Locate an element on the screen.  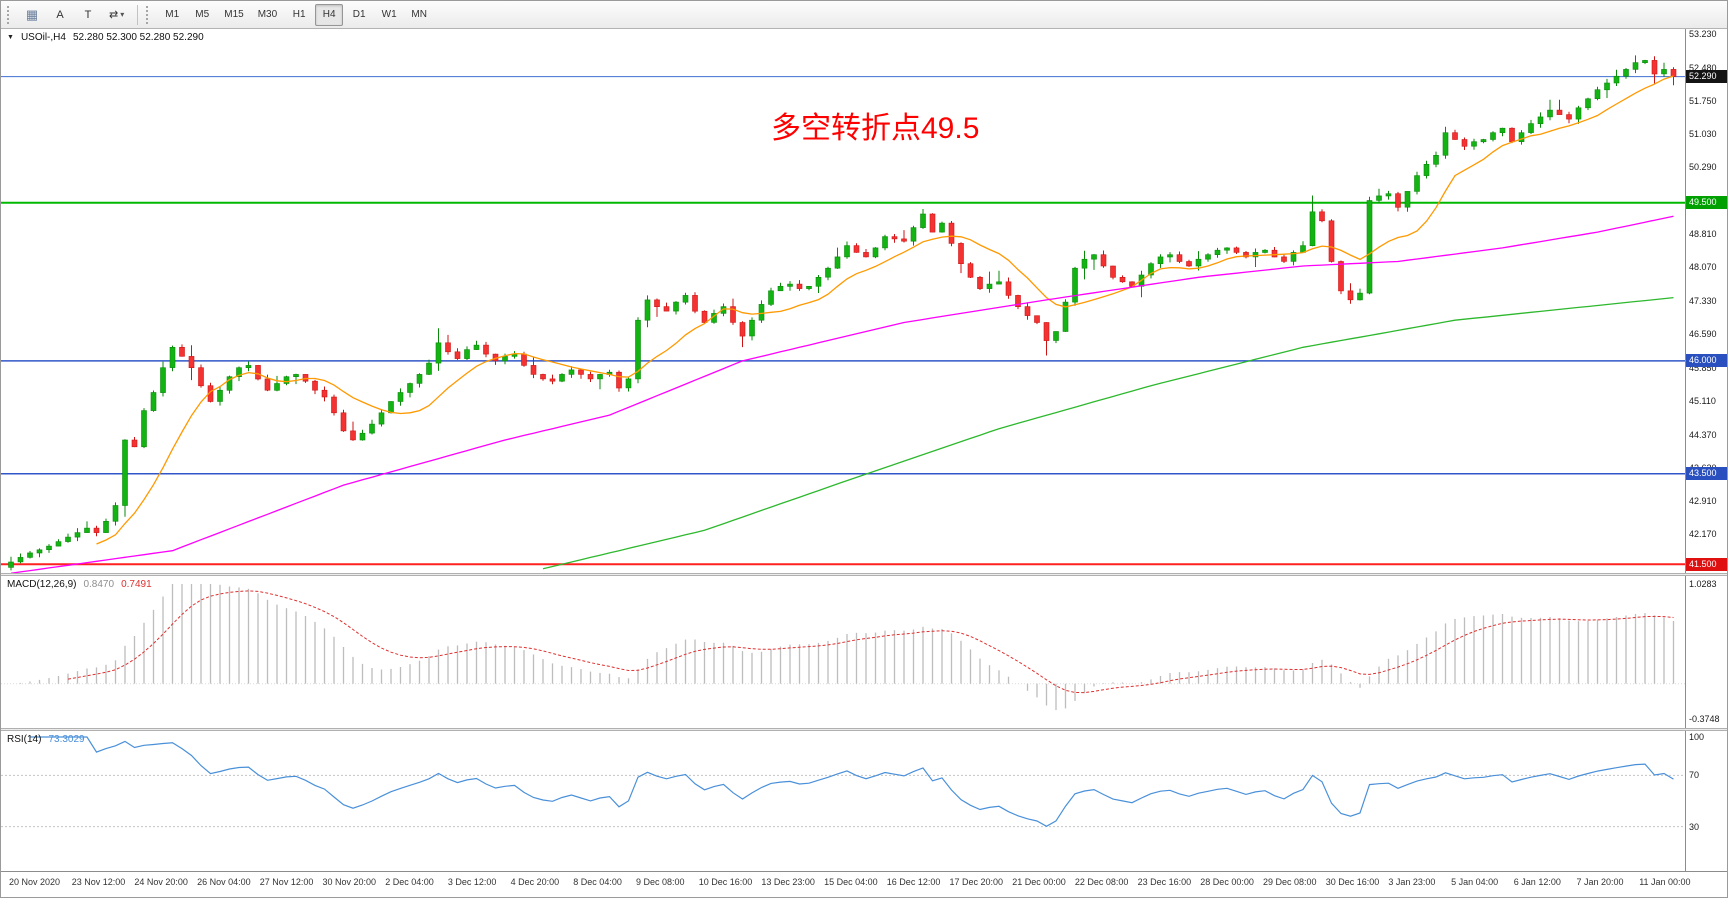
chart-grid-button: ▦ is located at coordinates (32, 15).